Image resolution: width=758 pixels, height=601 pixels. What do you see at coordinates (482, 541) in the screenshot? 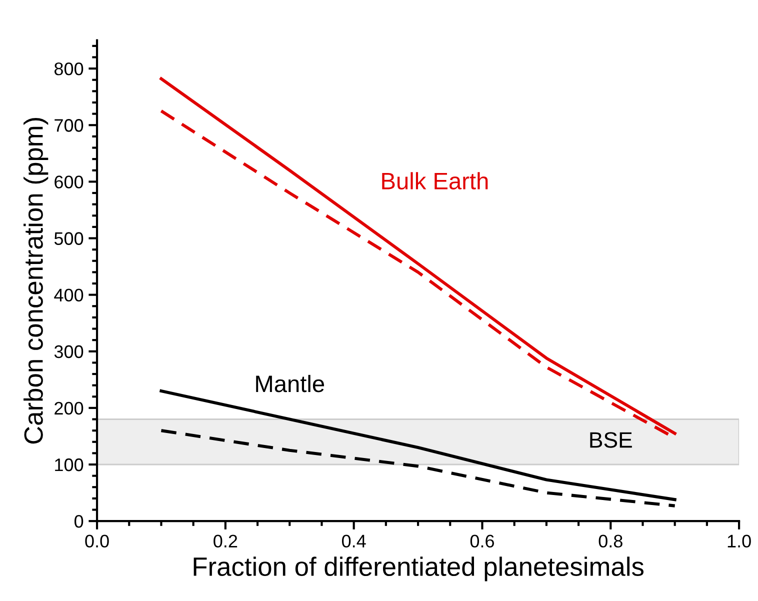
I see `x-tick-label: 0.6` at bounding box center [482, 541].